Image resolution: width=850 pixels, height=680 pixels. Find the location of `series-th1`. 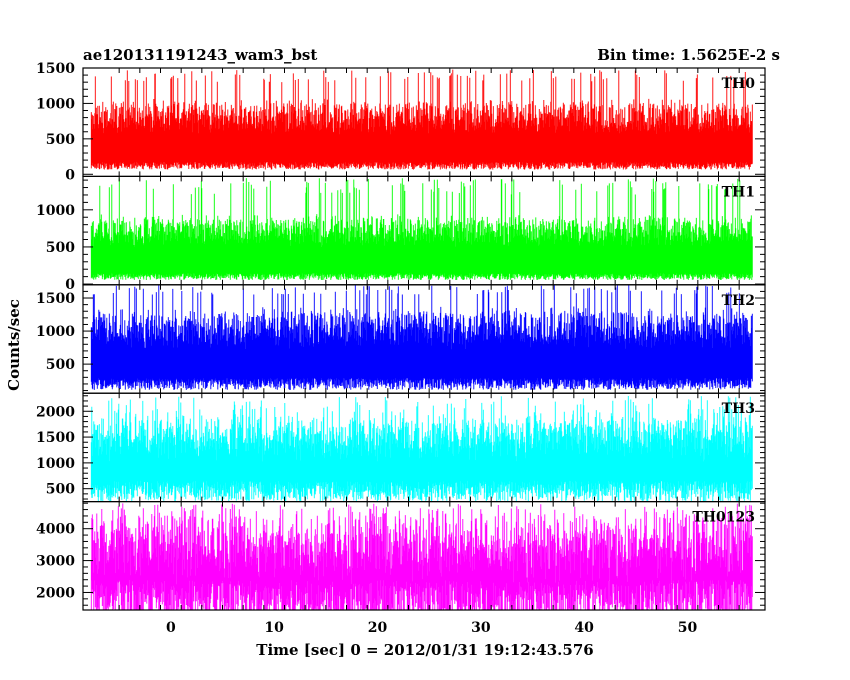

series-th1 is located at coordinates (421, 229).